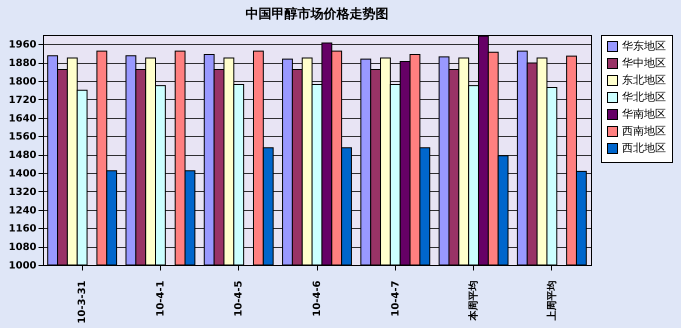 The image size is (681, 328). Describe the element at coordinates (644, 63) in the screenshot. I see `legend-label: 华中地区` at that location.